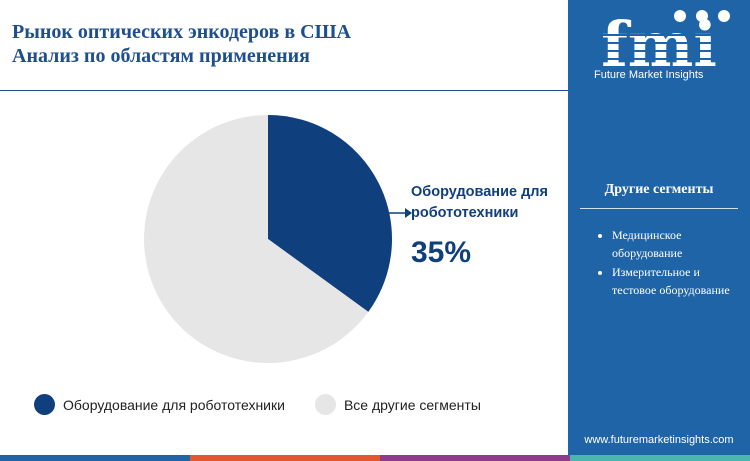 The width and height of the screenshot is (750, 461). What do you see at coordinates (408, 213) in the screenshot?
I see `callout-arrow-icon` at bounding box center [408, 213].